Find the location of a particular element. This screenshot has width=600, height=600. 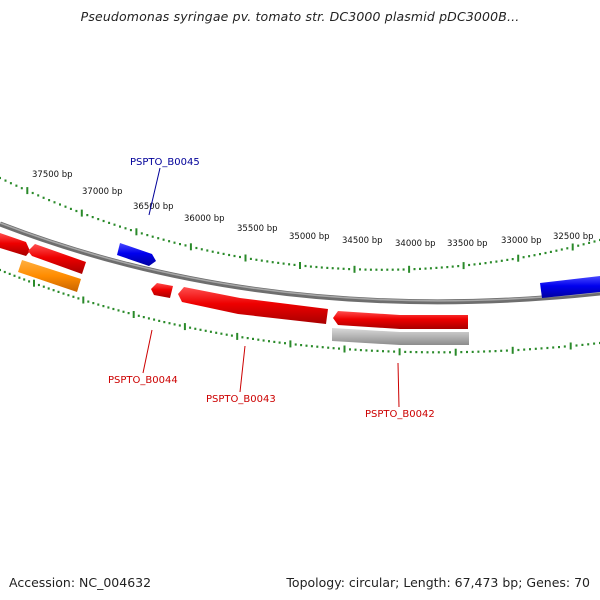

gene-label-b0043: PSPTO_B0043 is located at coordinates (241, 399).